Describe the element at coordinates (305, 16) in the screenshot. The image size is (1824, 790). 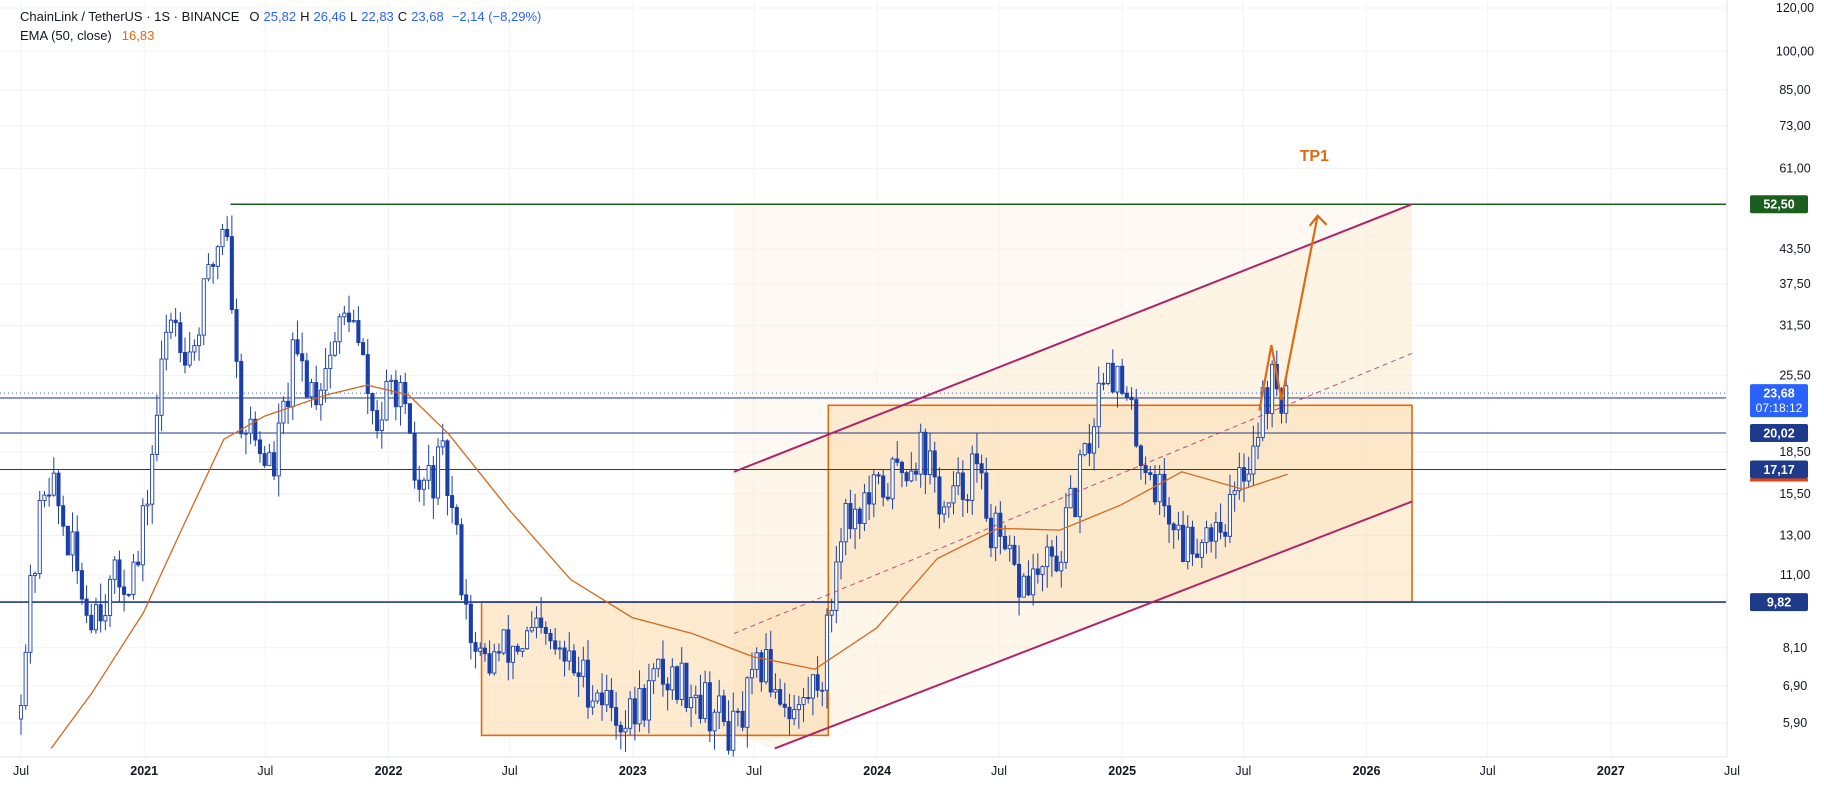
I see `high-label: H` at that location.